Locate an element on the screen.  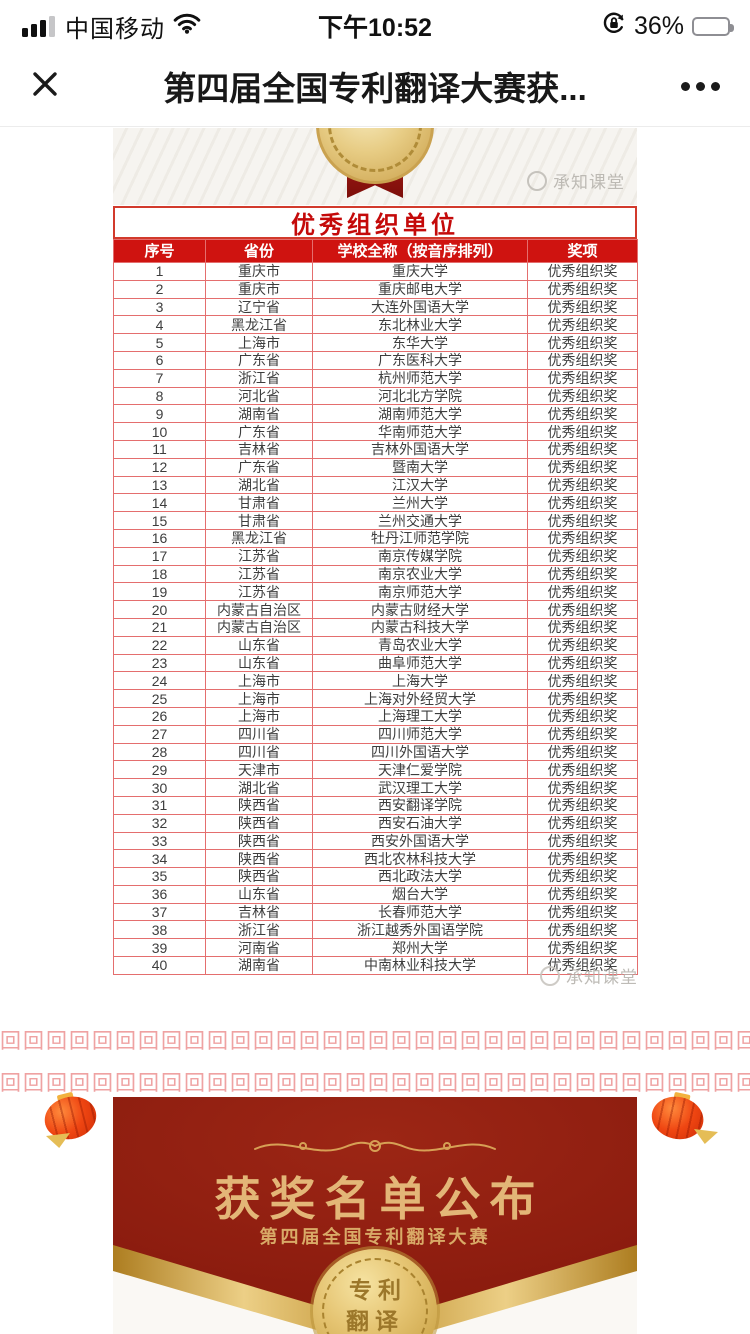
table-cell: 青岛农业大学 is located at coordinates (420, 645).